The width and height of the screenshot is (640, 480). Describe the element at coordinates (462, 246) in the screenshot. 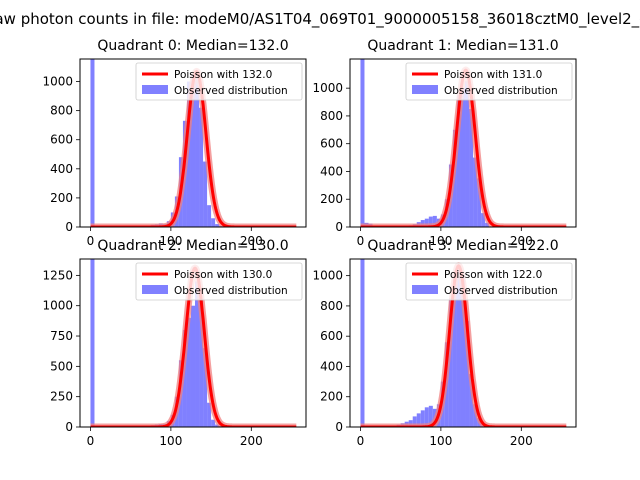

I see `subplot-title: Quadrant 3: Median=122.0` at that location.